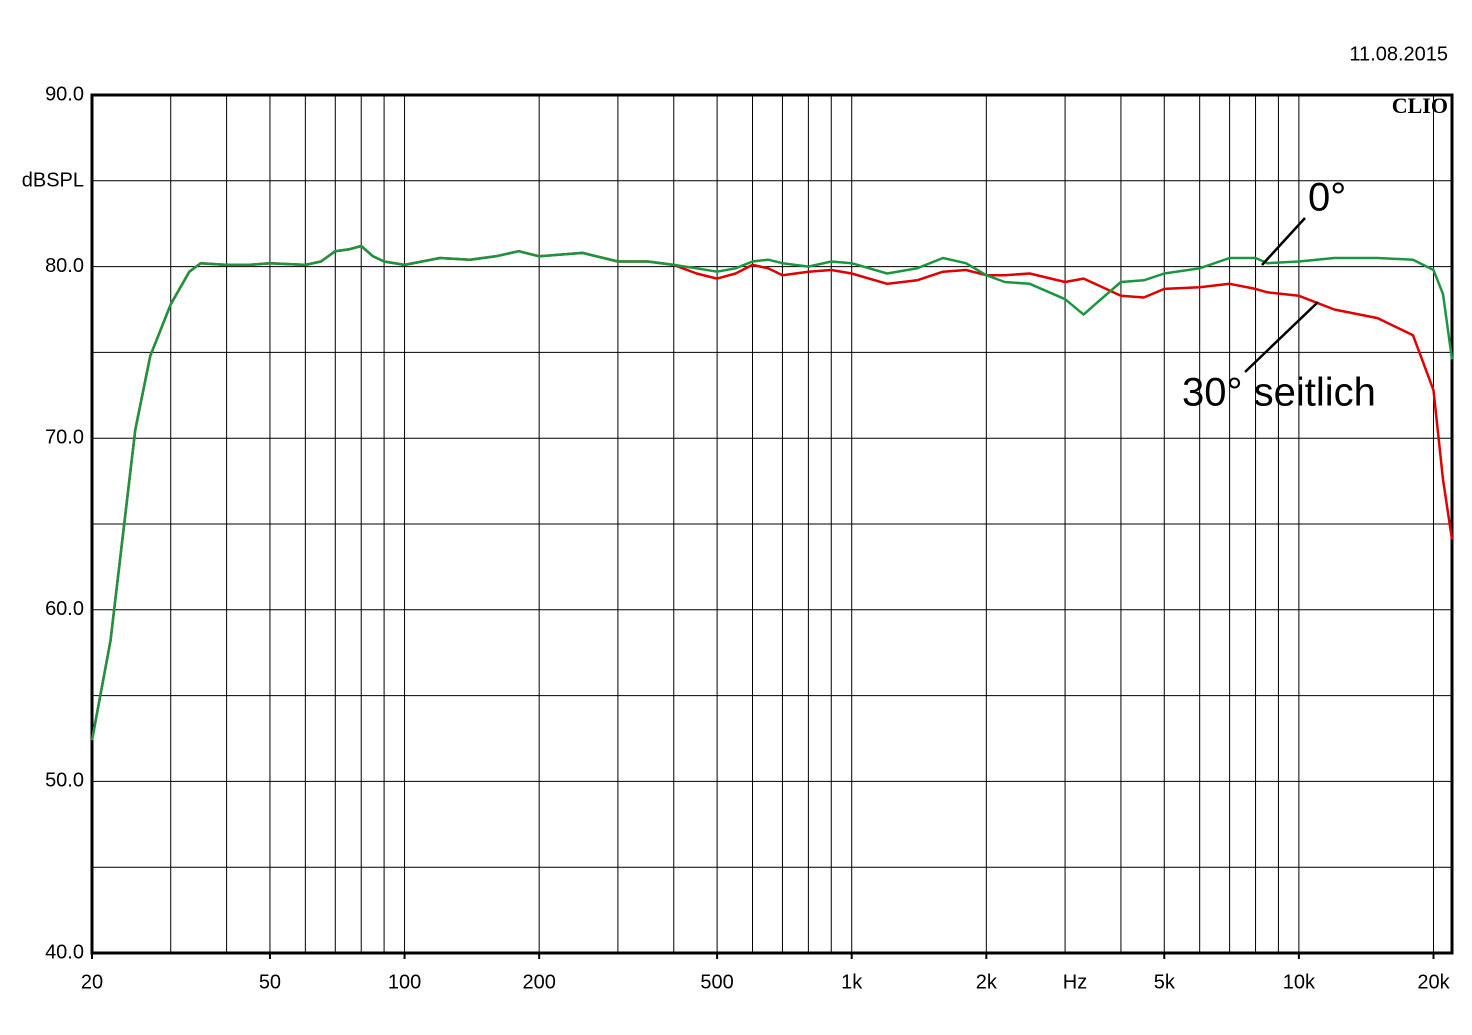 This screenshot has height=1035, width=1472. What do you see at coordinates (53, 180) in the screenshot?
I see `y-axis-label: dBSPL` at bounding box center [53, 180].